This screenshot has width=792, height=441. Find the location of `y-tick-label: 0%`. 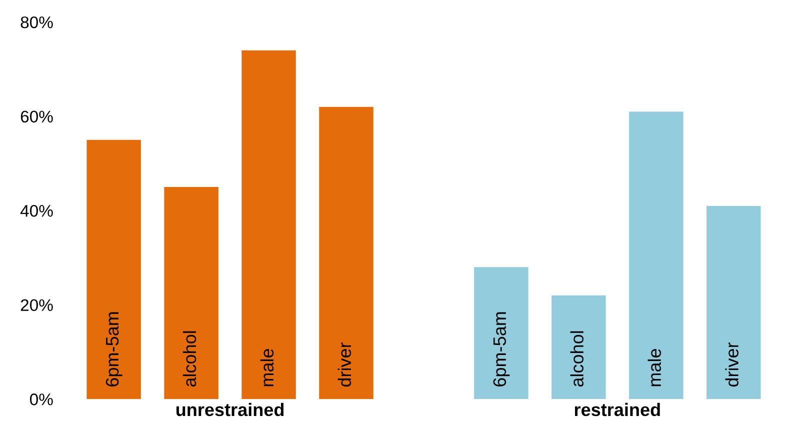

y-tick-label: 0% is located at coordinates (41, 400).